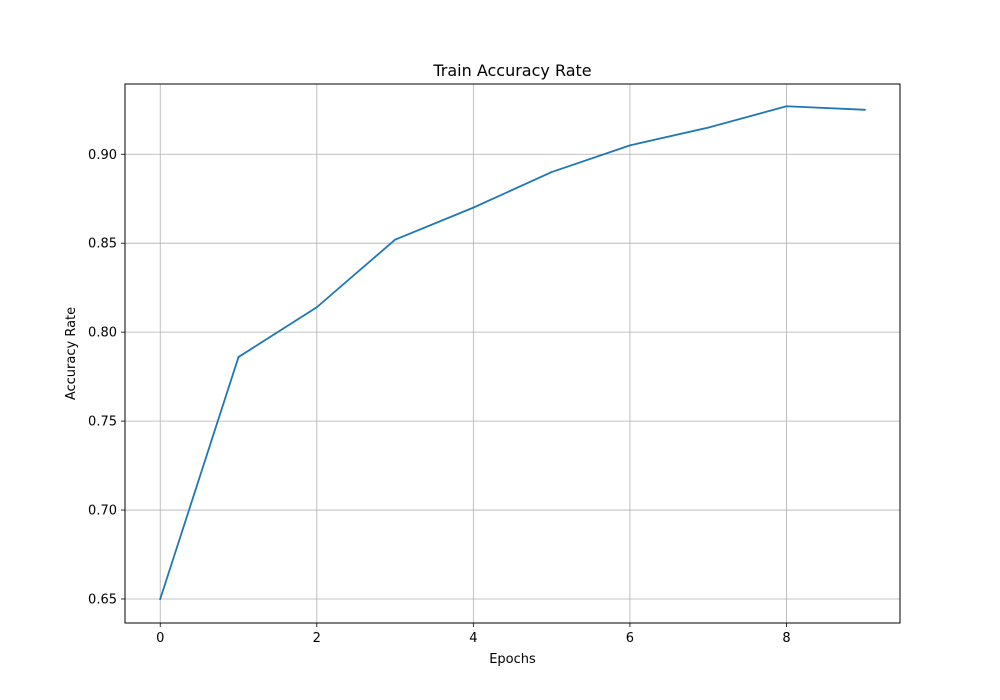 The width and height of the screenshot is (1000, 700). Describe the element at coordinates (473, 638) in the screenshot. I see `x-tick-label: 4` at that location.